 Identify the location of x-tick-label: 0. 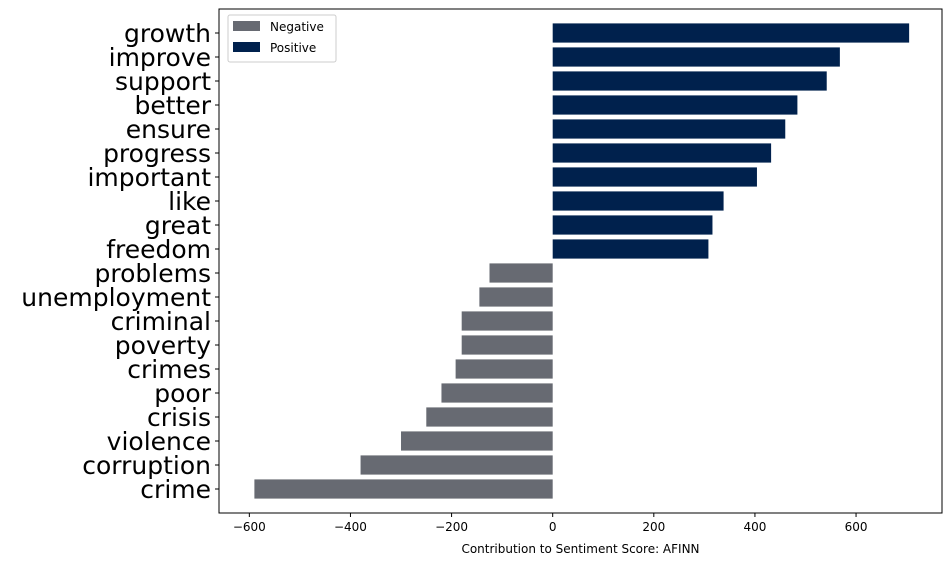
(553, 527).